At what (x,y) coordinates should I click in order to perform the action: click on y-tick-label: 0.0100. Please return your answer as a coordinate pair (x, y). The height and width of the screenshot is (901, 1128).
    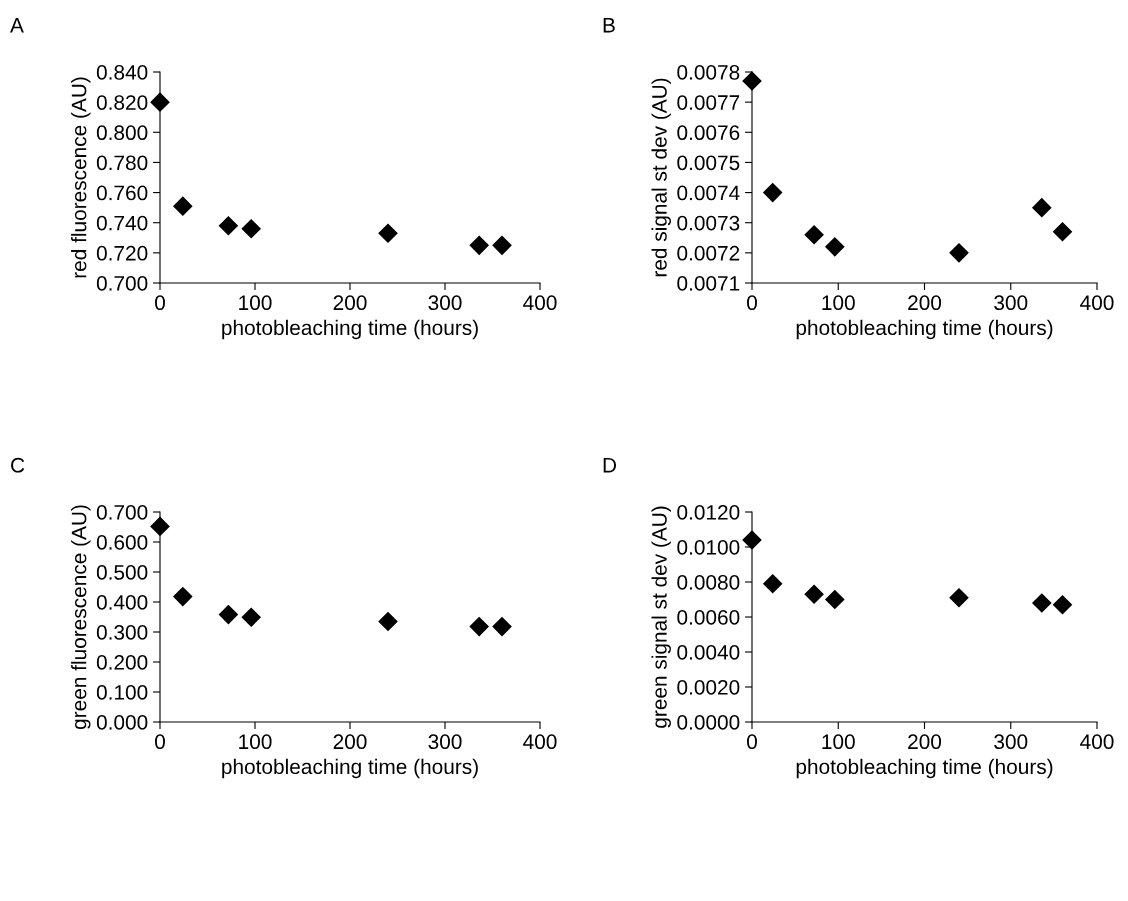
    Looking at the image, I should click on (708, 547).